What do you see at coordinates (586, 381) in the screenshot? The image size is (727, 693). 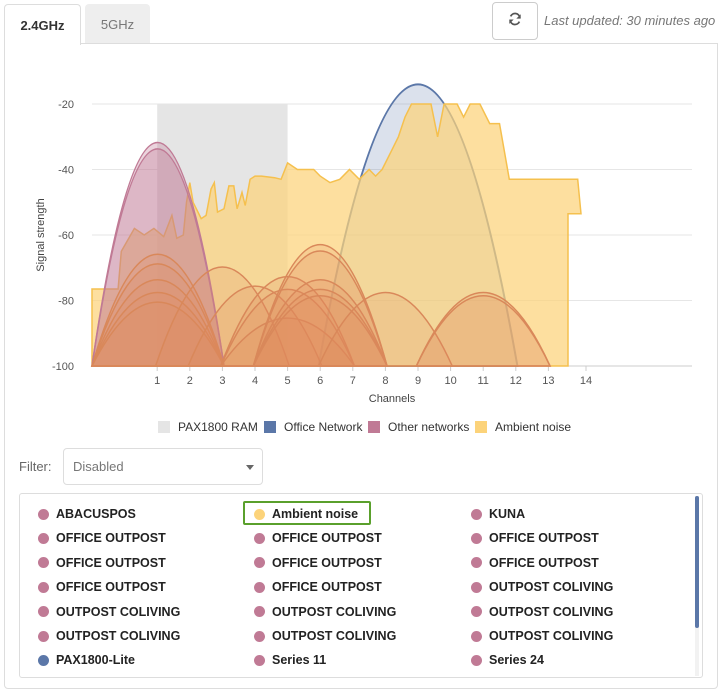 I see `x-tick-label: 14` at bounding box center [586, 381].